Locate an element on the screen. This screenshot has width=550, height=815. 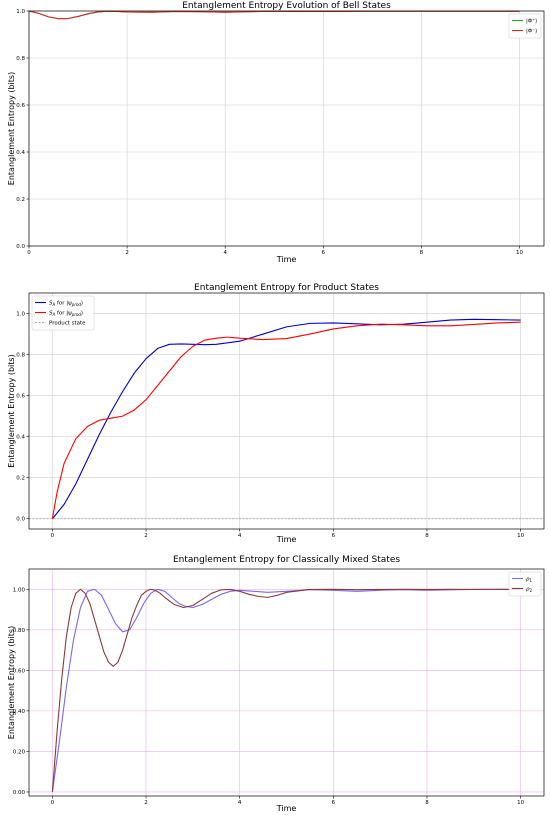
y-tick-label: 1.00 is located at coordinates (19, 590).